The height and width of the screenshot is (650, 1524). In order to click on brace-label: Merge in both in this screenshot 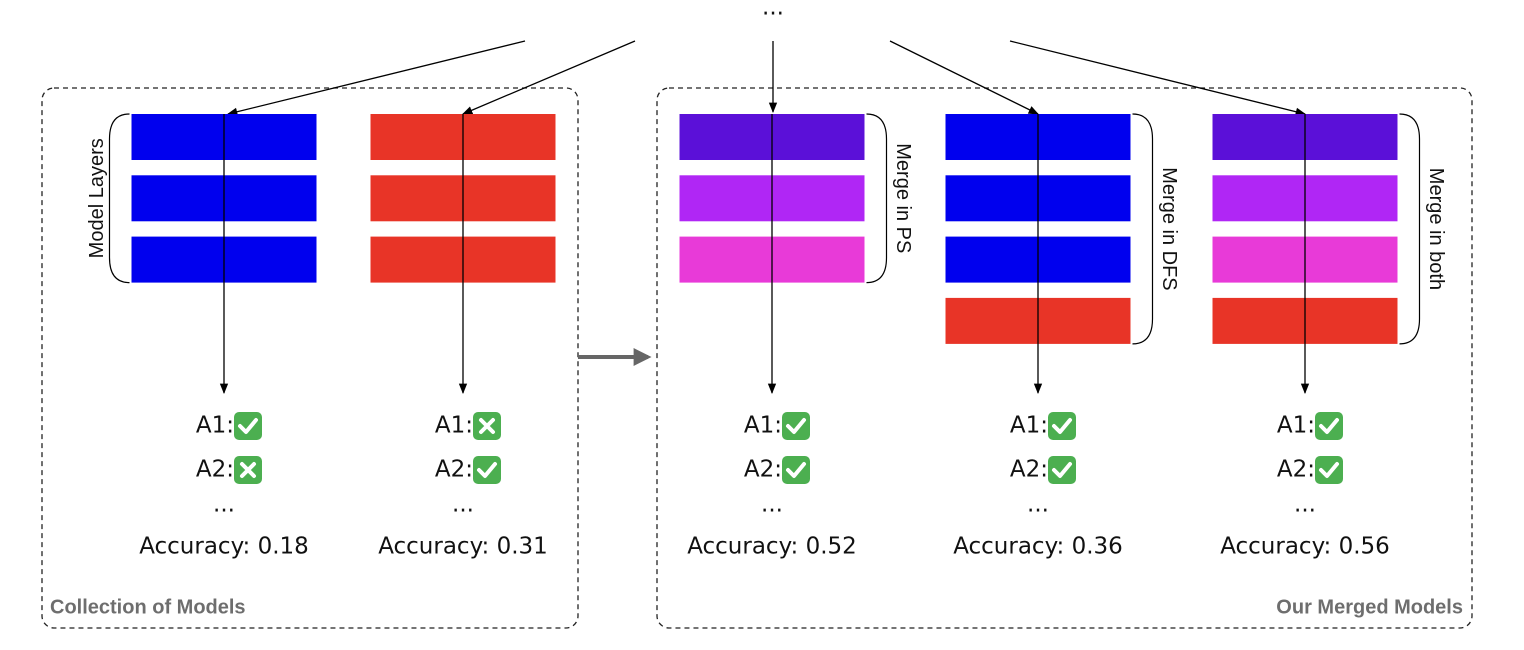, I will do `click(1436, 229)`.